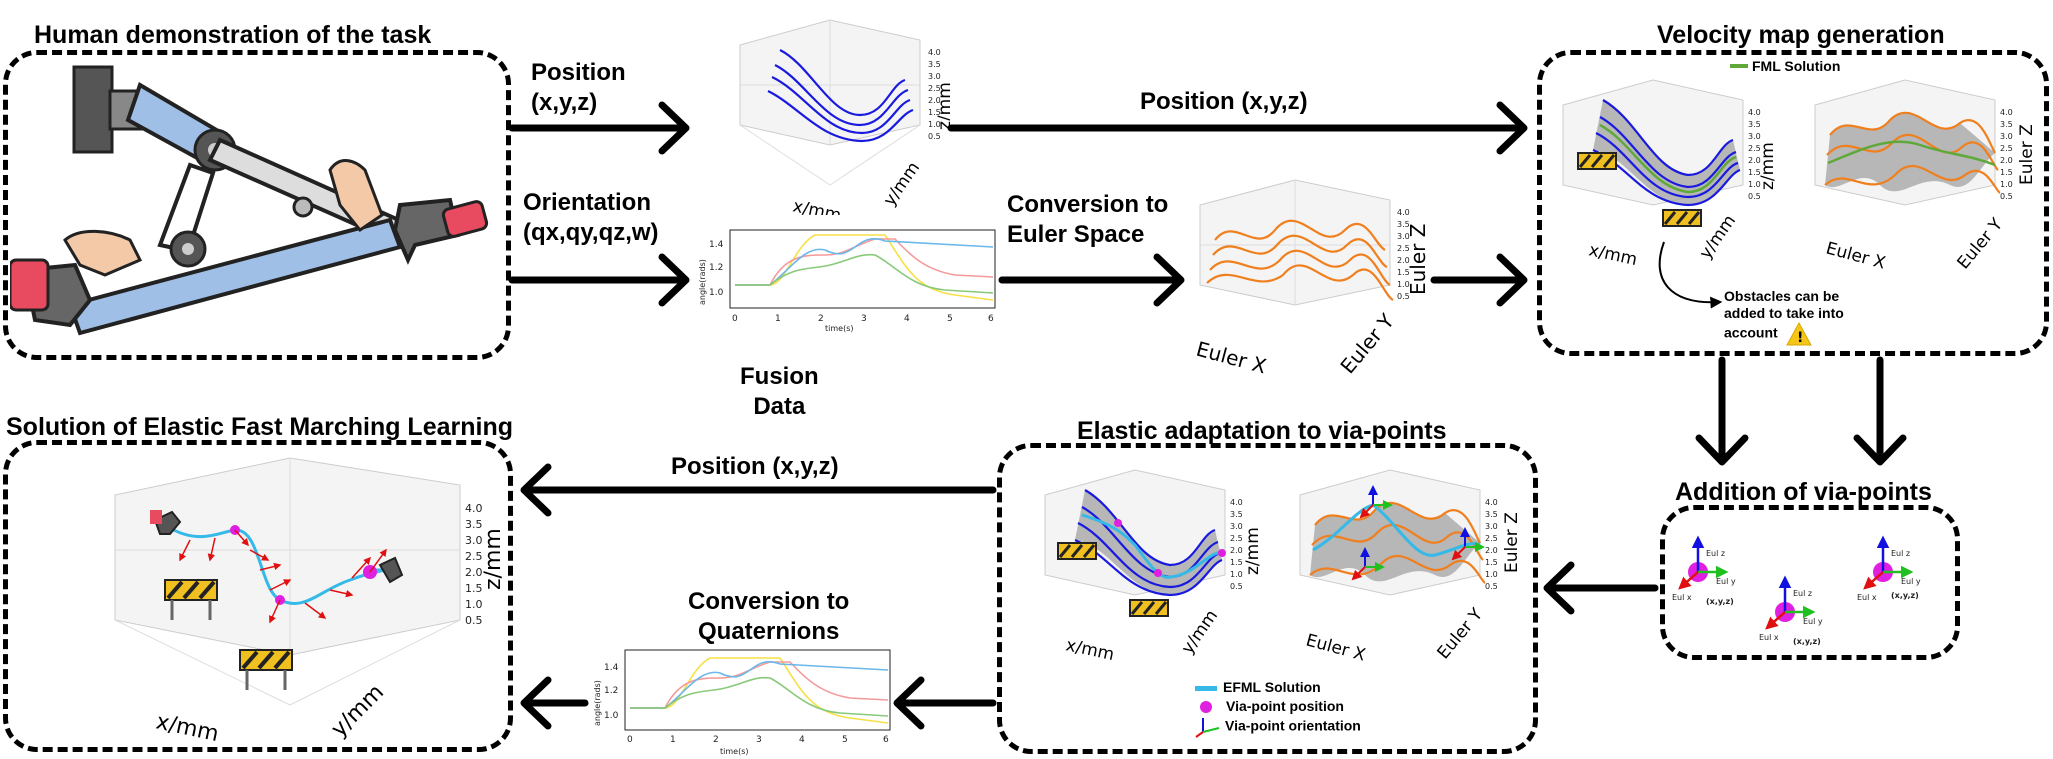 The image size is (2053, 759). I want to click on axis-z-mm-4: z/mm, so click(493, 559).